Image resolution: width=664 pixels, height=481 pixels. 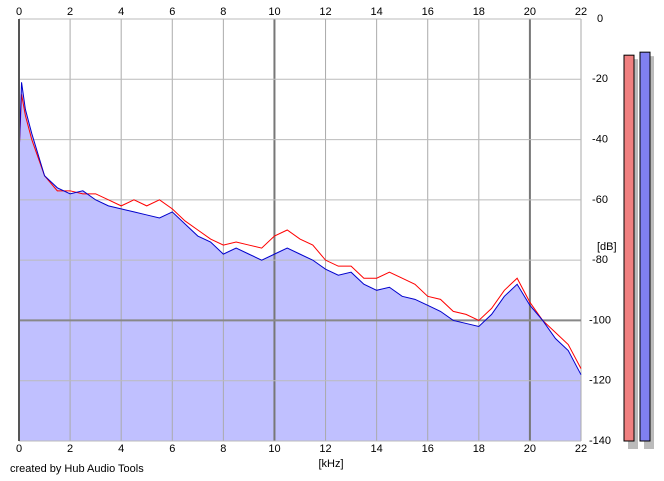 What do you see at coordinates (600, 381) in the screenshot?
I see `y-tick-label: -120` at bounding box center [600, 381].